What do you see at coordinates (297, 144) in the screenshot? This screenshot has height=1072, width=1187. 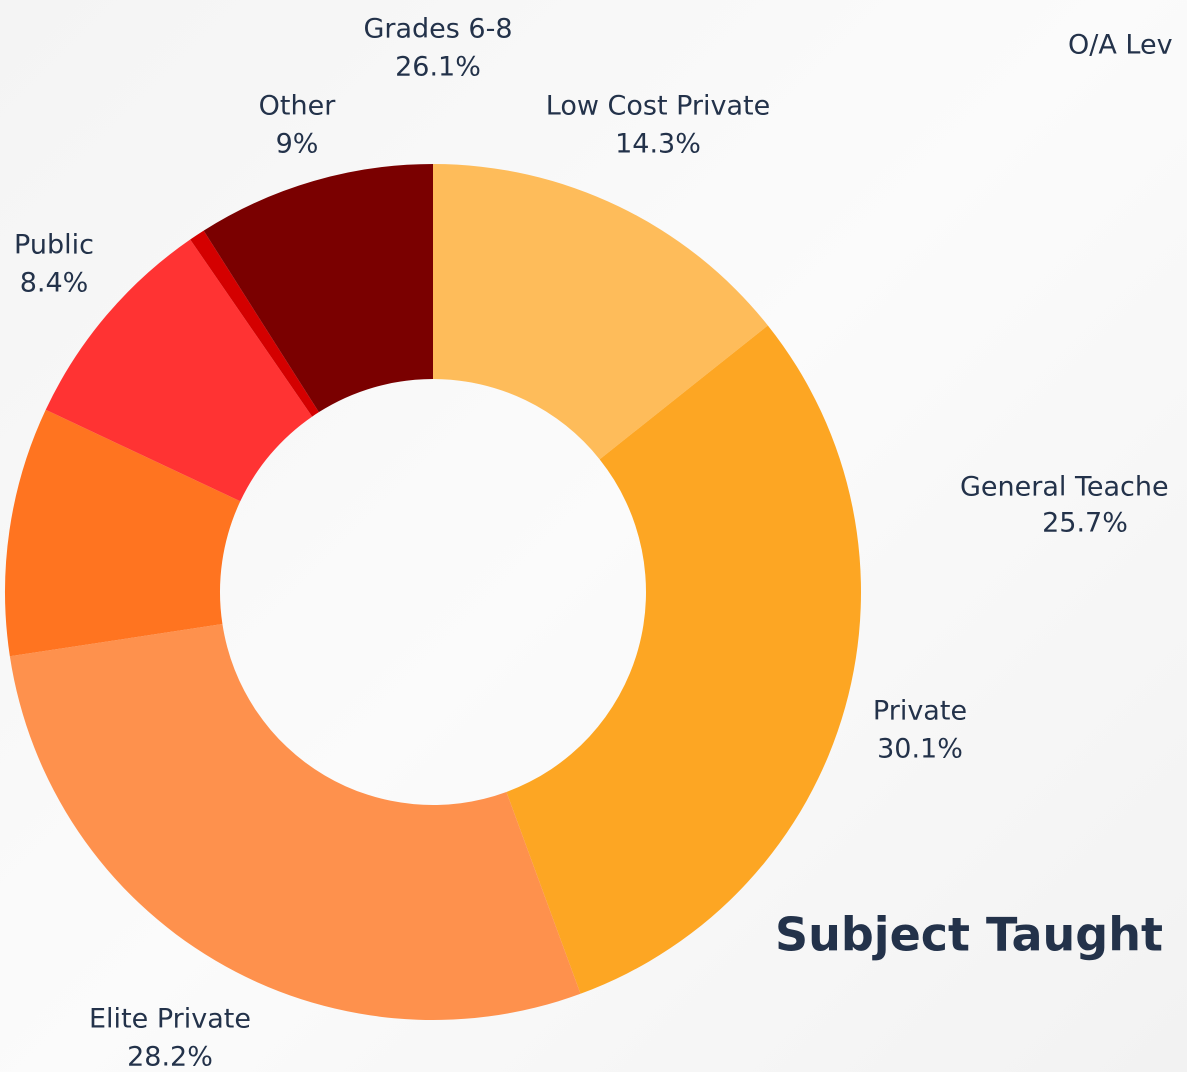 I see `segment-value: 9%` at bounding box center [297, 144].